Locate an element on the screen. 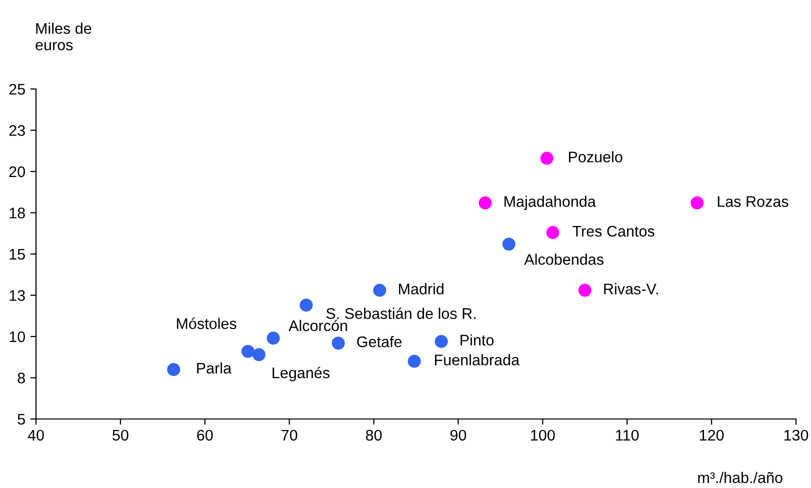 The height and width of the screenshot is (488, 811). annotation: Madrid is located at coordinates (421, 288).